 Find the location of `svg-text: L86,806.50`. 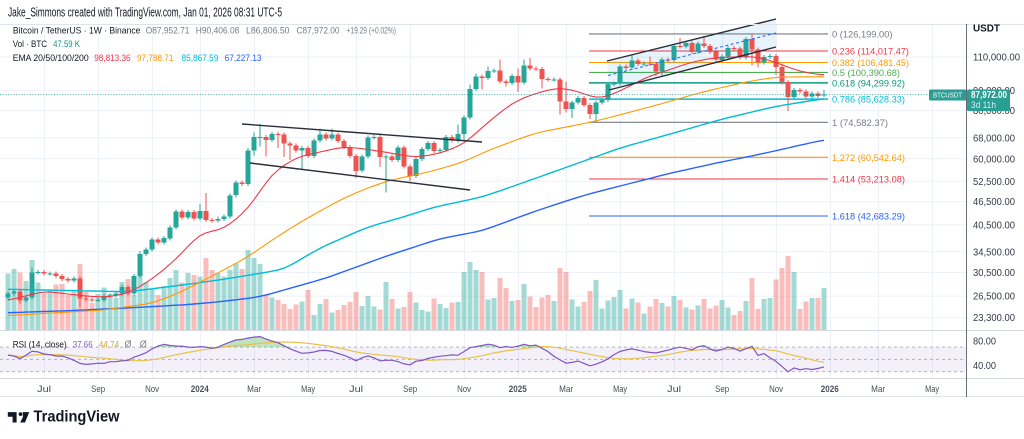

svg-text: L86,806.50 is located at coordinates (268, 31).